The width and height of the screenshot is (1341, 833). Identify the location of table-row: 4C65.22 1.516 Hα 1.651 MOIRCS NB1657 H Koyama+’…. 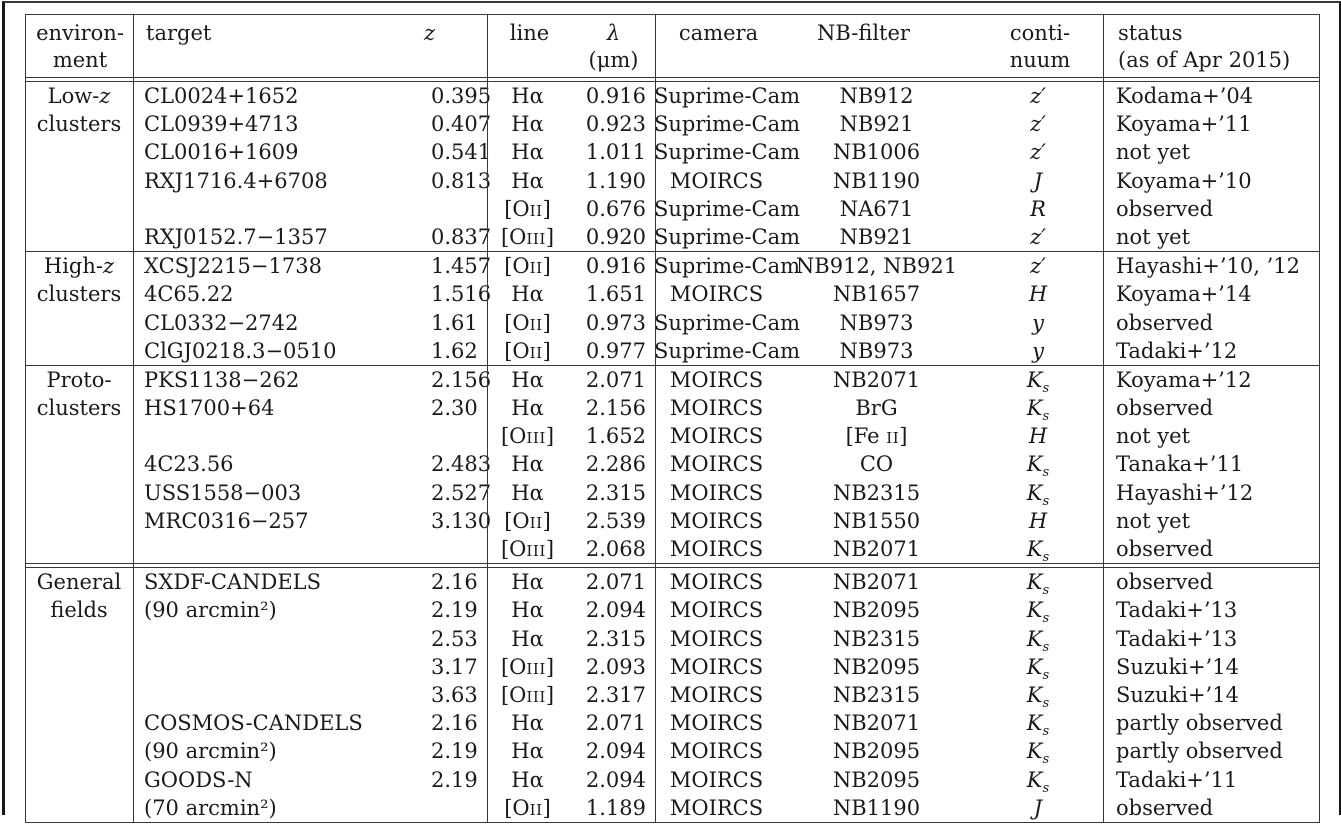
(725, 294).